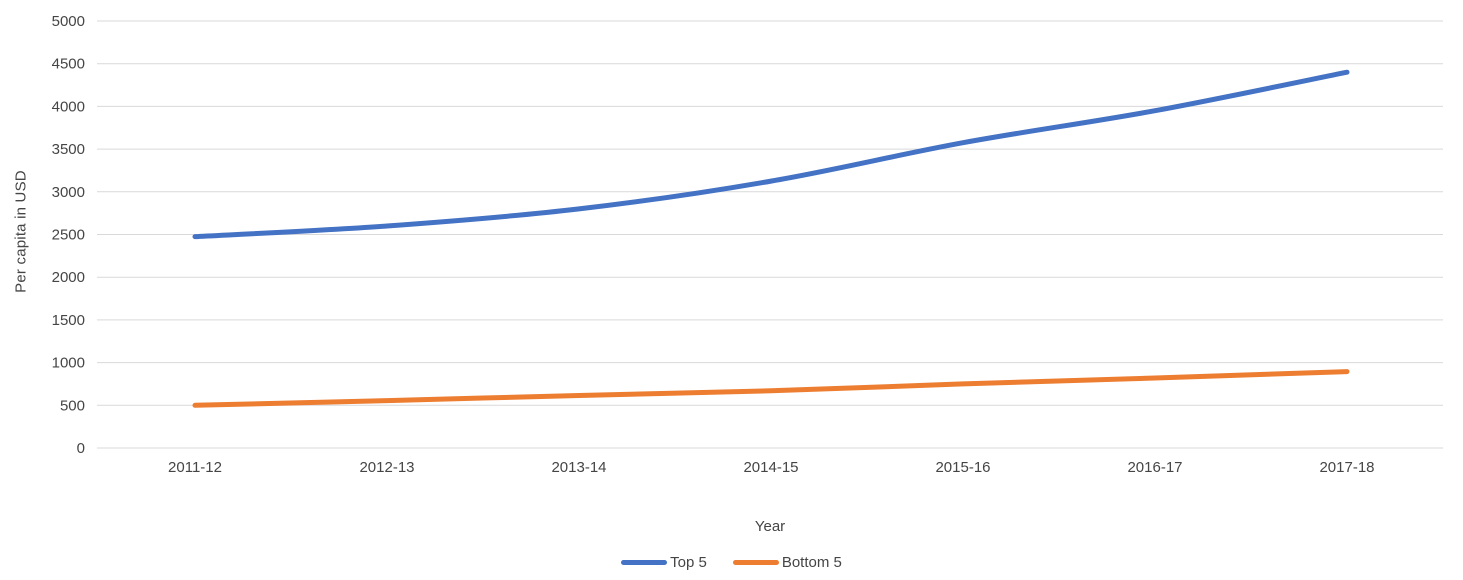 Image resolution: width=1463 pixels, height=580 pixels. What do you see at coordinates (68, 149) in the screenshot?
I see `y-tick-label-3500: 3500` at bounding box center [68, 149].